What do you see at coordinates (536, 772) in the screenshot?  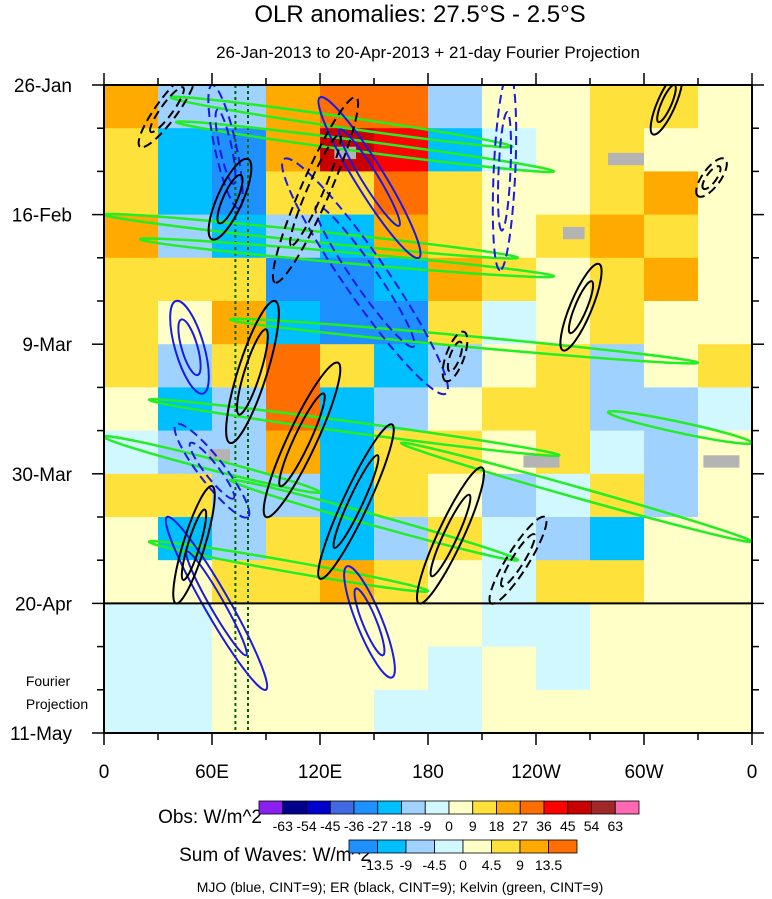 I see `x-tick-label: 120W` at bounding box center [536, 772].